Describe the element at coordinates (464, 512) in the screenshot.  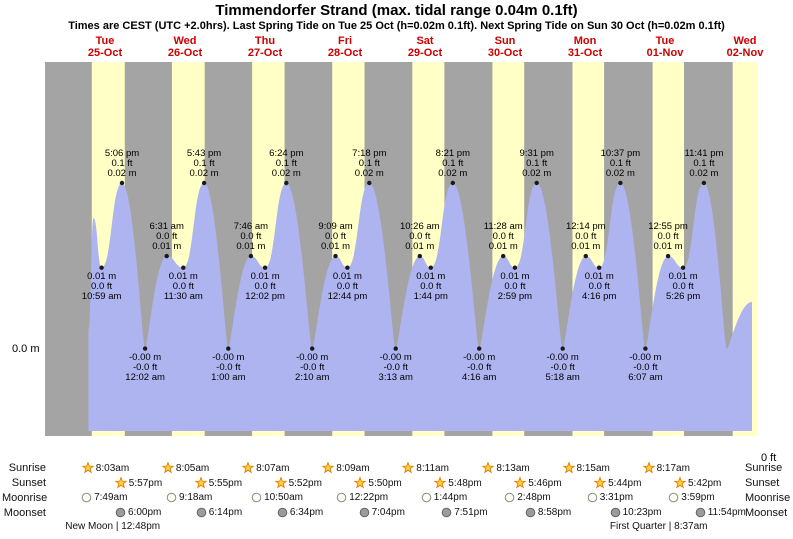
I see `moonset-item: 7:51pm` at that location.